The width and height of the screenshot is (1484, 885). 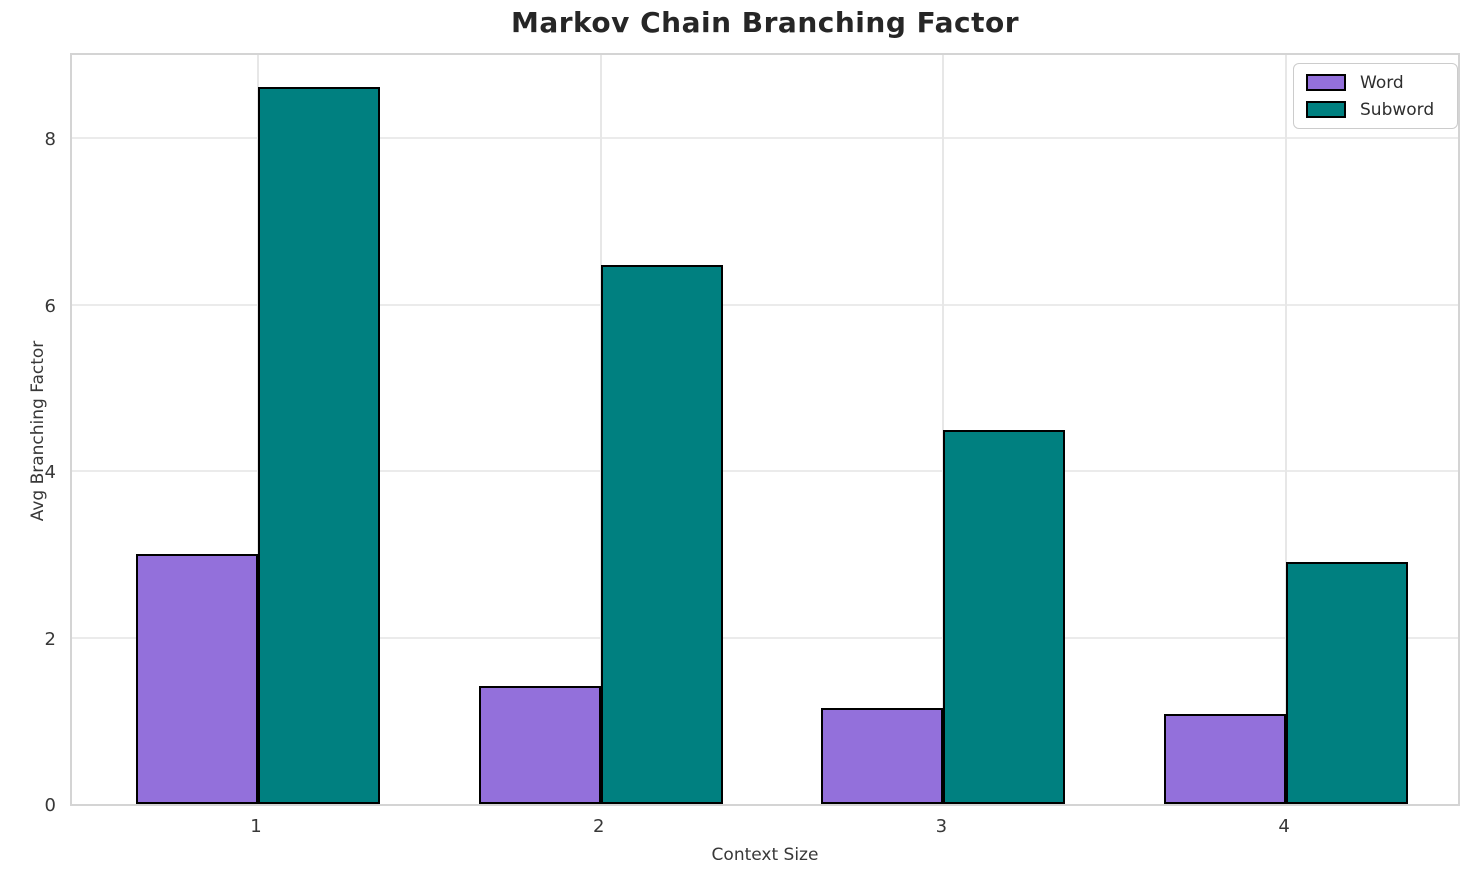 I want to click on y-tick-label: 6, so click(x=50, y=306).